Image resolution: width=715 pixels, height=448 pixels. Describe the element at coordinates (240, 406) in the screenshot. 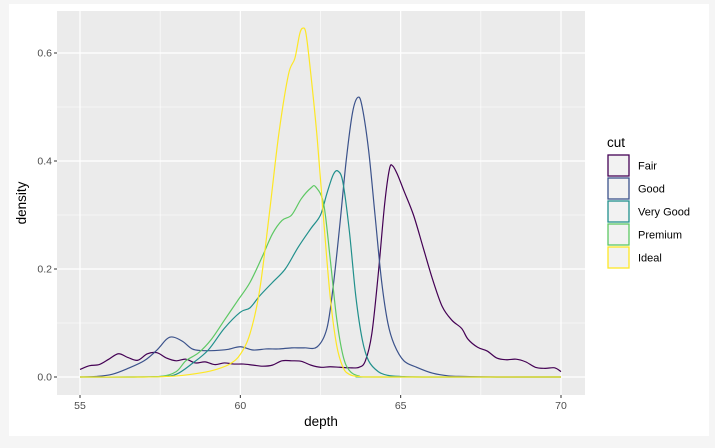

I see `x-tick-label: 60` at that location.